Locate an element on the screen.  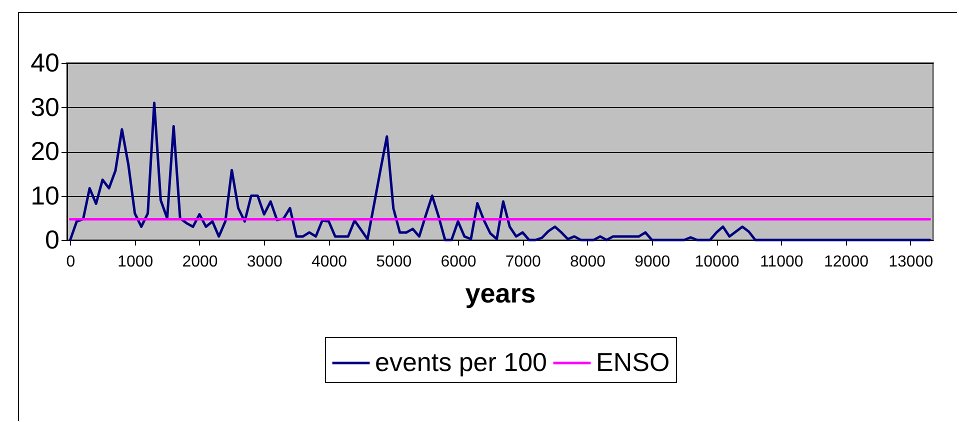
x-tick-label: 4000 is located at coordinates (329, 262).